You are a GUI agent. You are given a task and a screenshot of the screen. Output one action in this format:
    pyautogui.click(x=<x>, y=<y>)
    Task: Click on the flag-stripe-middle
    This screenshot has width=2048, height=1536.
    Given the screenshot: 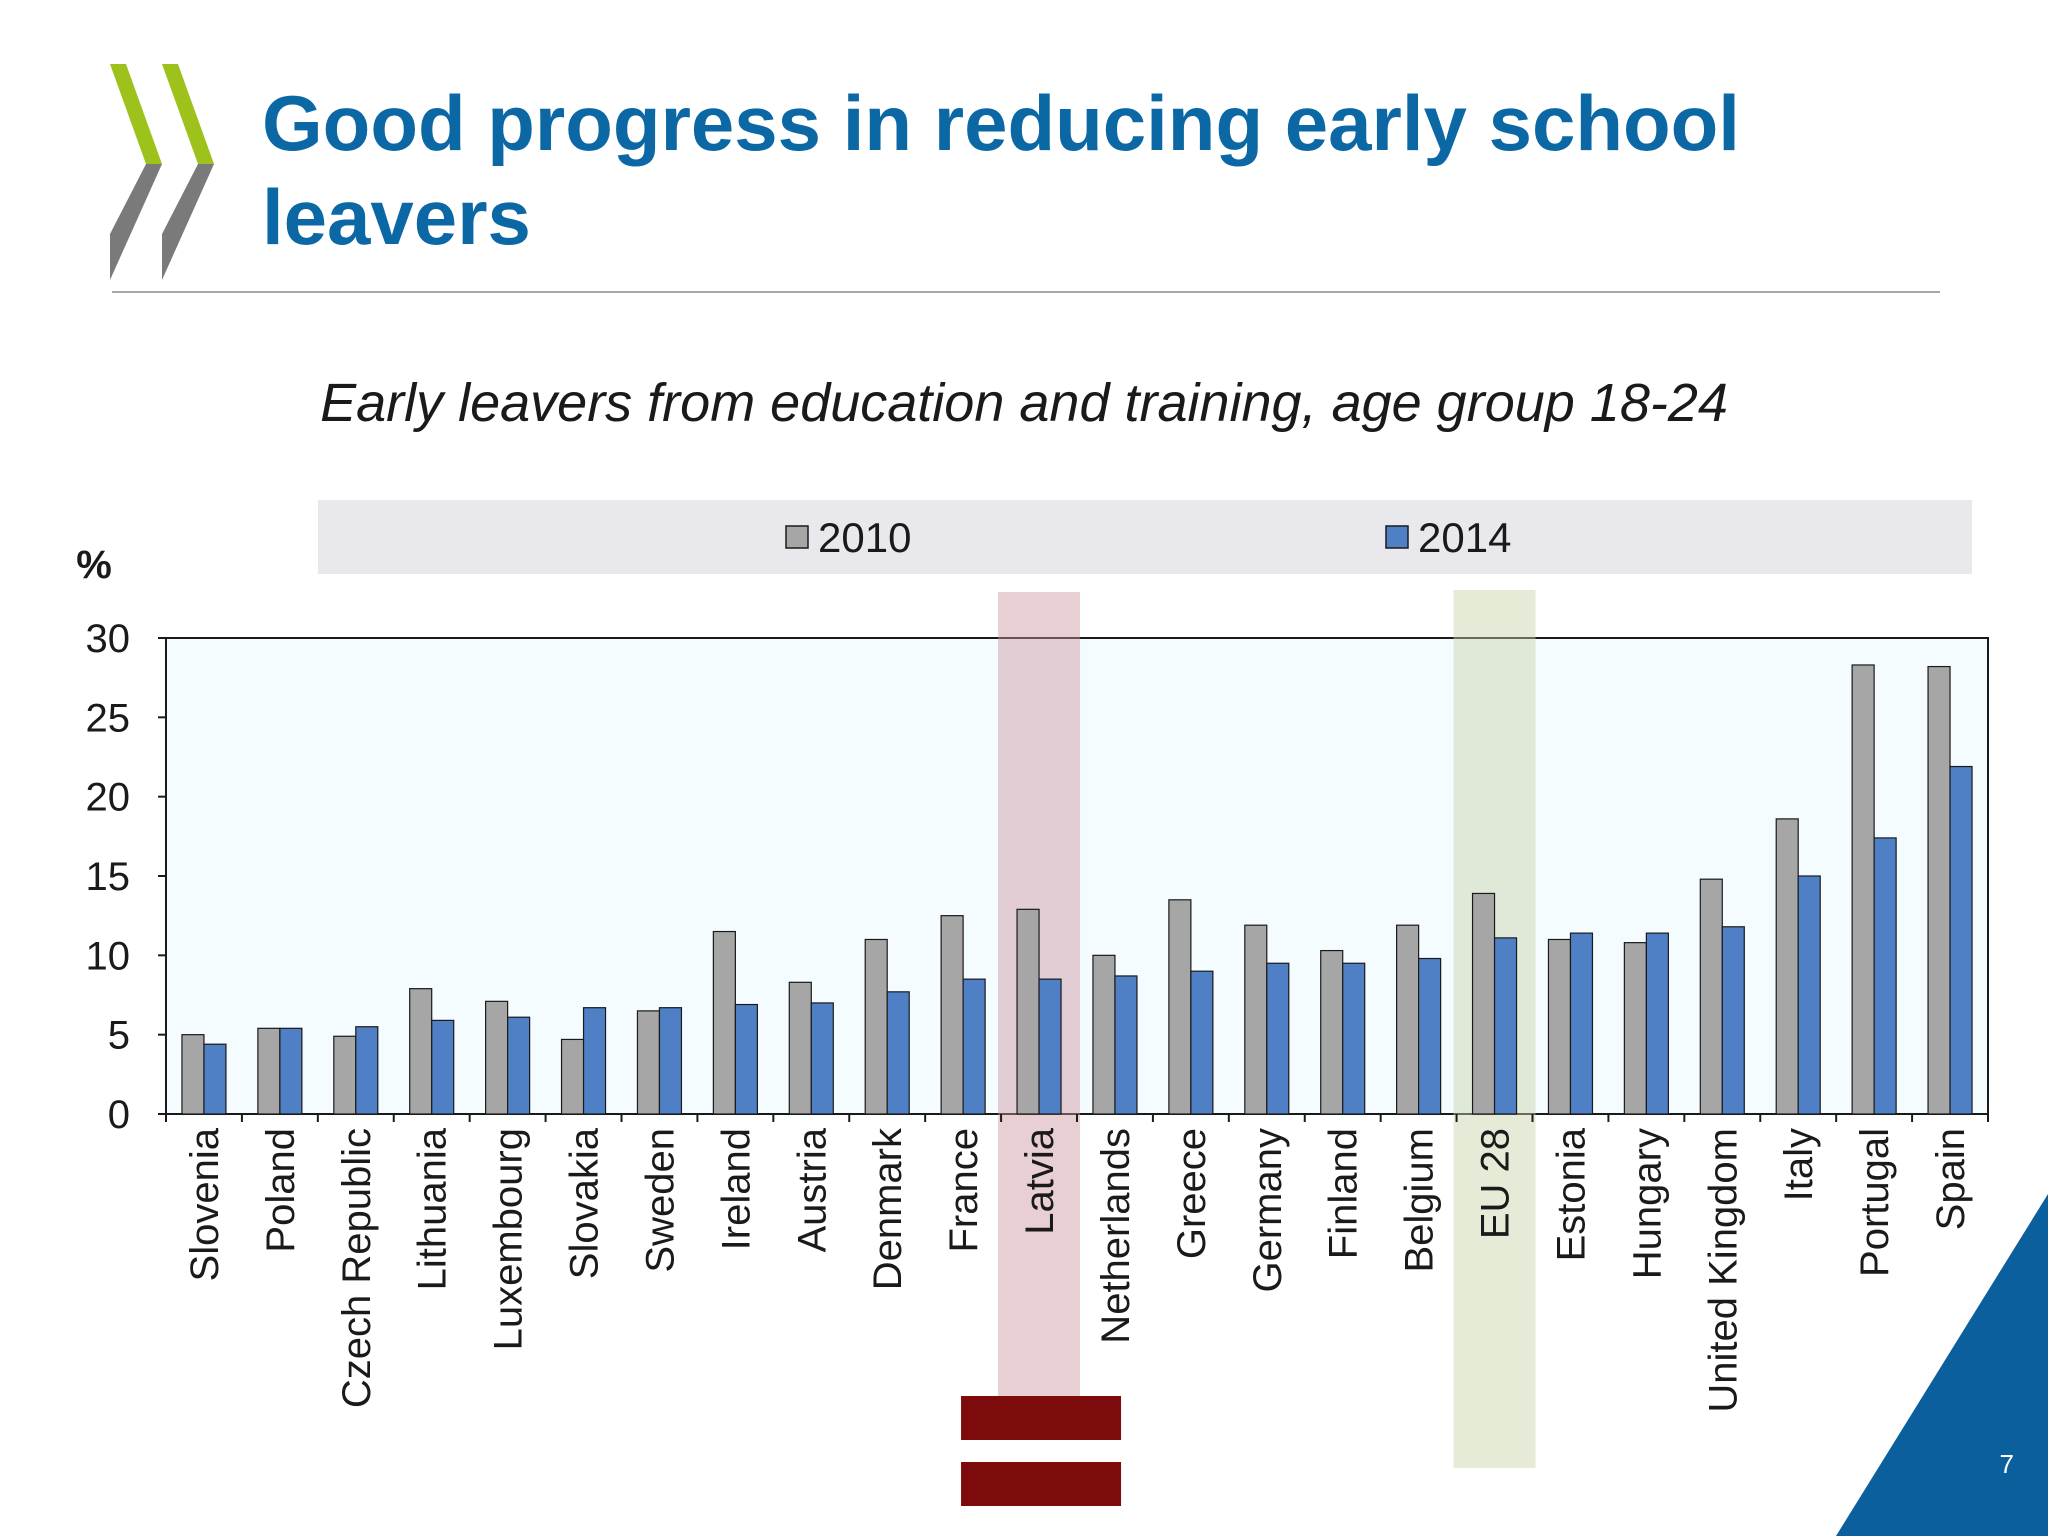 What is the action you would take?
    pyautogui.click(x=1041, y=1451)
    